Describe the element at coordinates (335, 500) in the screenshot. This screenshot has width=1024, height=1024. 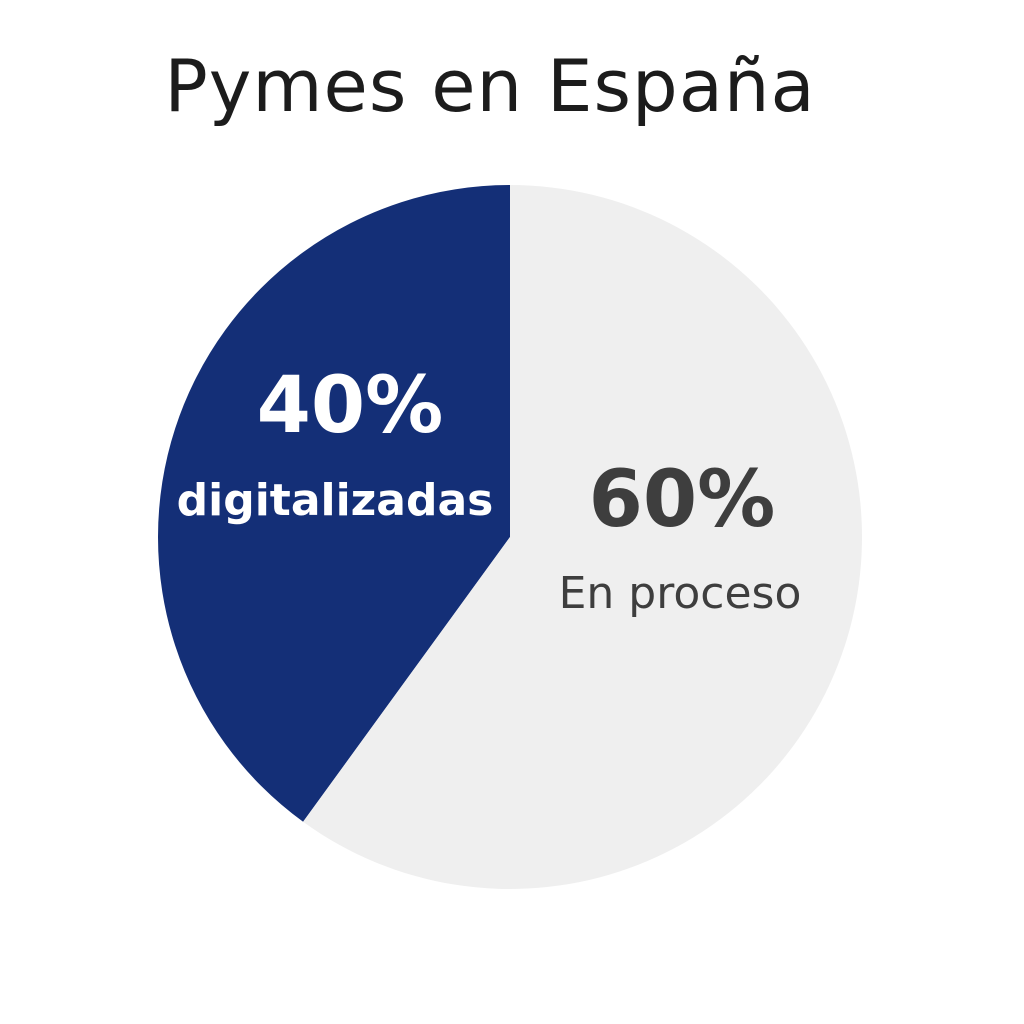
I see `slice-category-label-digitalizadas: digitalizadas` at that location.